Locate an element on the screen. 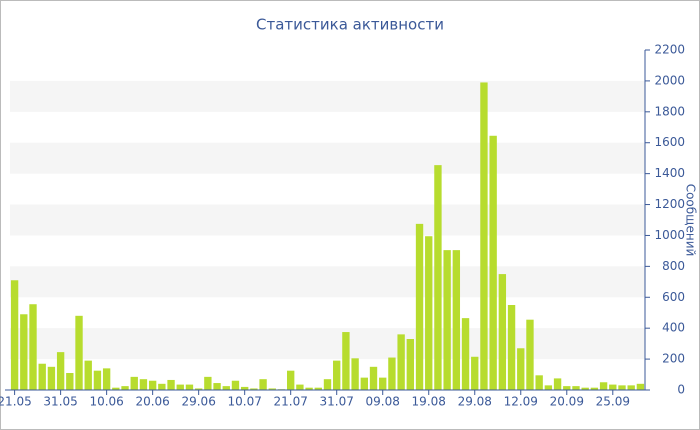 This screenshot has width=700, height=430. y-tick-label: 1400 is located at coordinates (669, 173).